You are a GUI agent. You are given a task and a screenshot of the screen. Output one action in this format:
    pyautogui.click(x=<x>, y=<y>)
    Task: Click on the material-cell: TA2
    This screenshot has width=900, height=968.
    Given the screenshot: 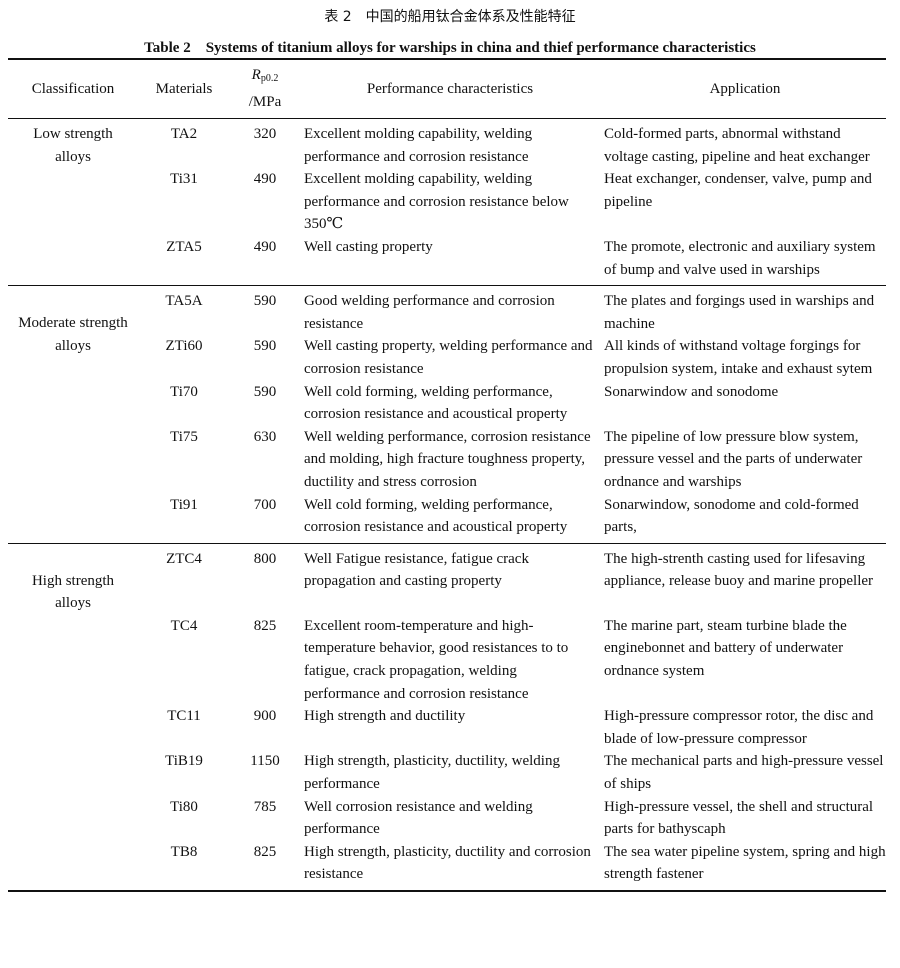 What is the action you would take?
    pyautogui.click(x=184, y=134)
    